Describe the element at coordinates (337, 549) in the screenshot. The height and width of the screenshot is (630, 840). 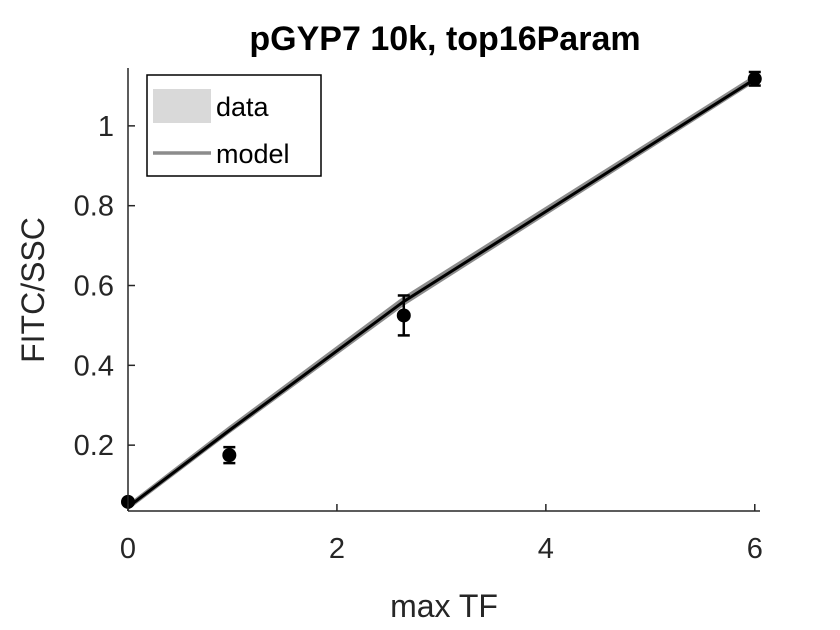
I see `x-tick-label: 2` at that location.